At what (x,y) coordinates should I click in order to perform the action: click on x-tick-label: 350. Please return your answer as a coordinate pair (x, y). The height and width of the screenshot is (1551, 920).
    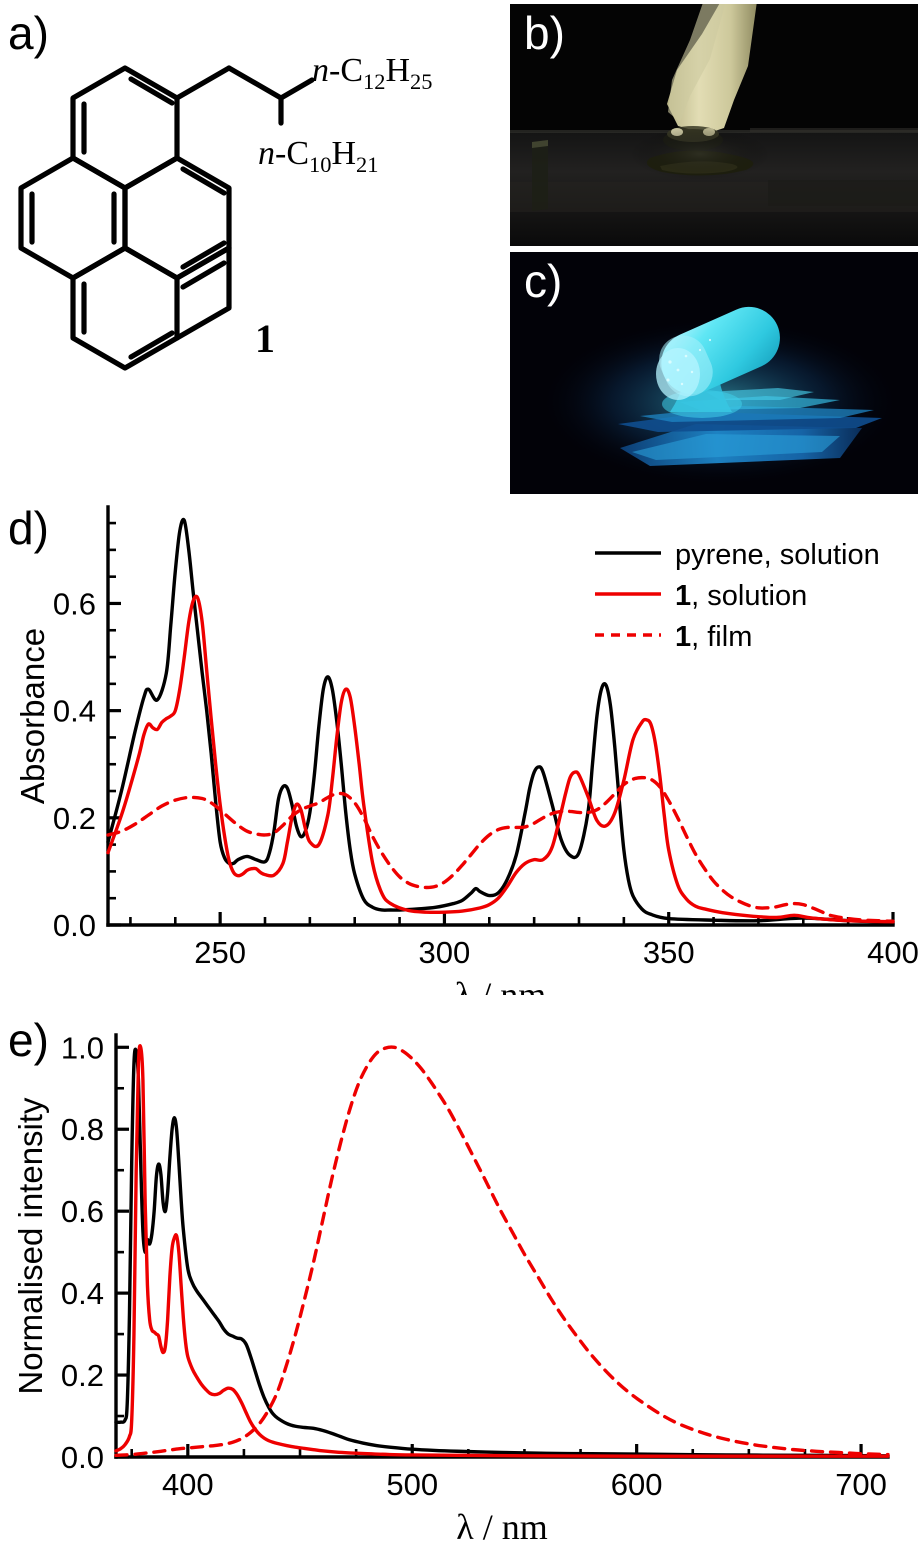
    Looking at the image, I should click on (669, 952).